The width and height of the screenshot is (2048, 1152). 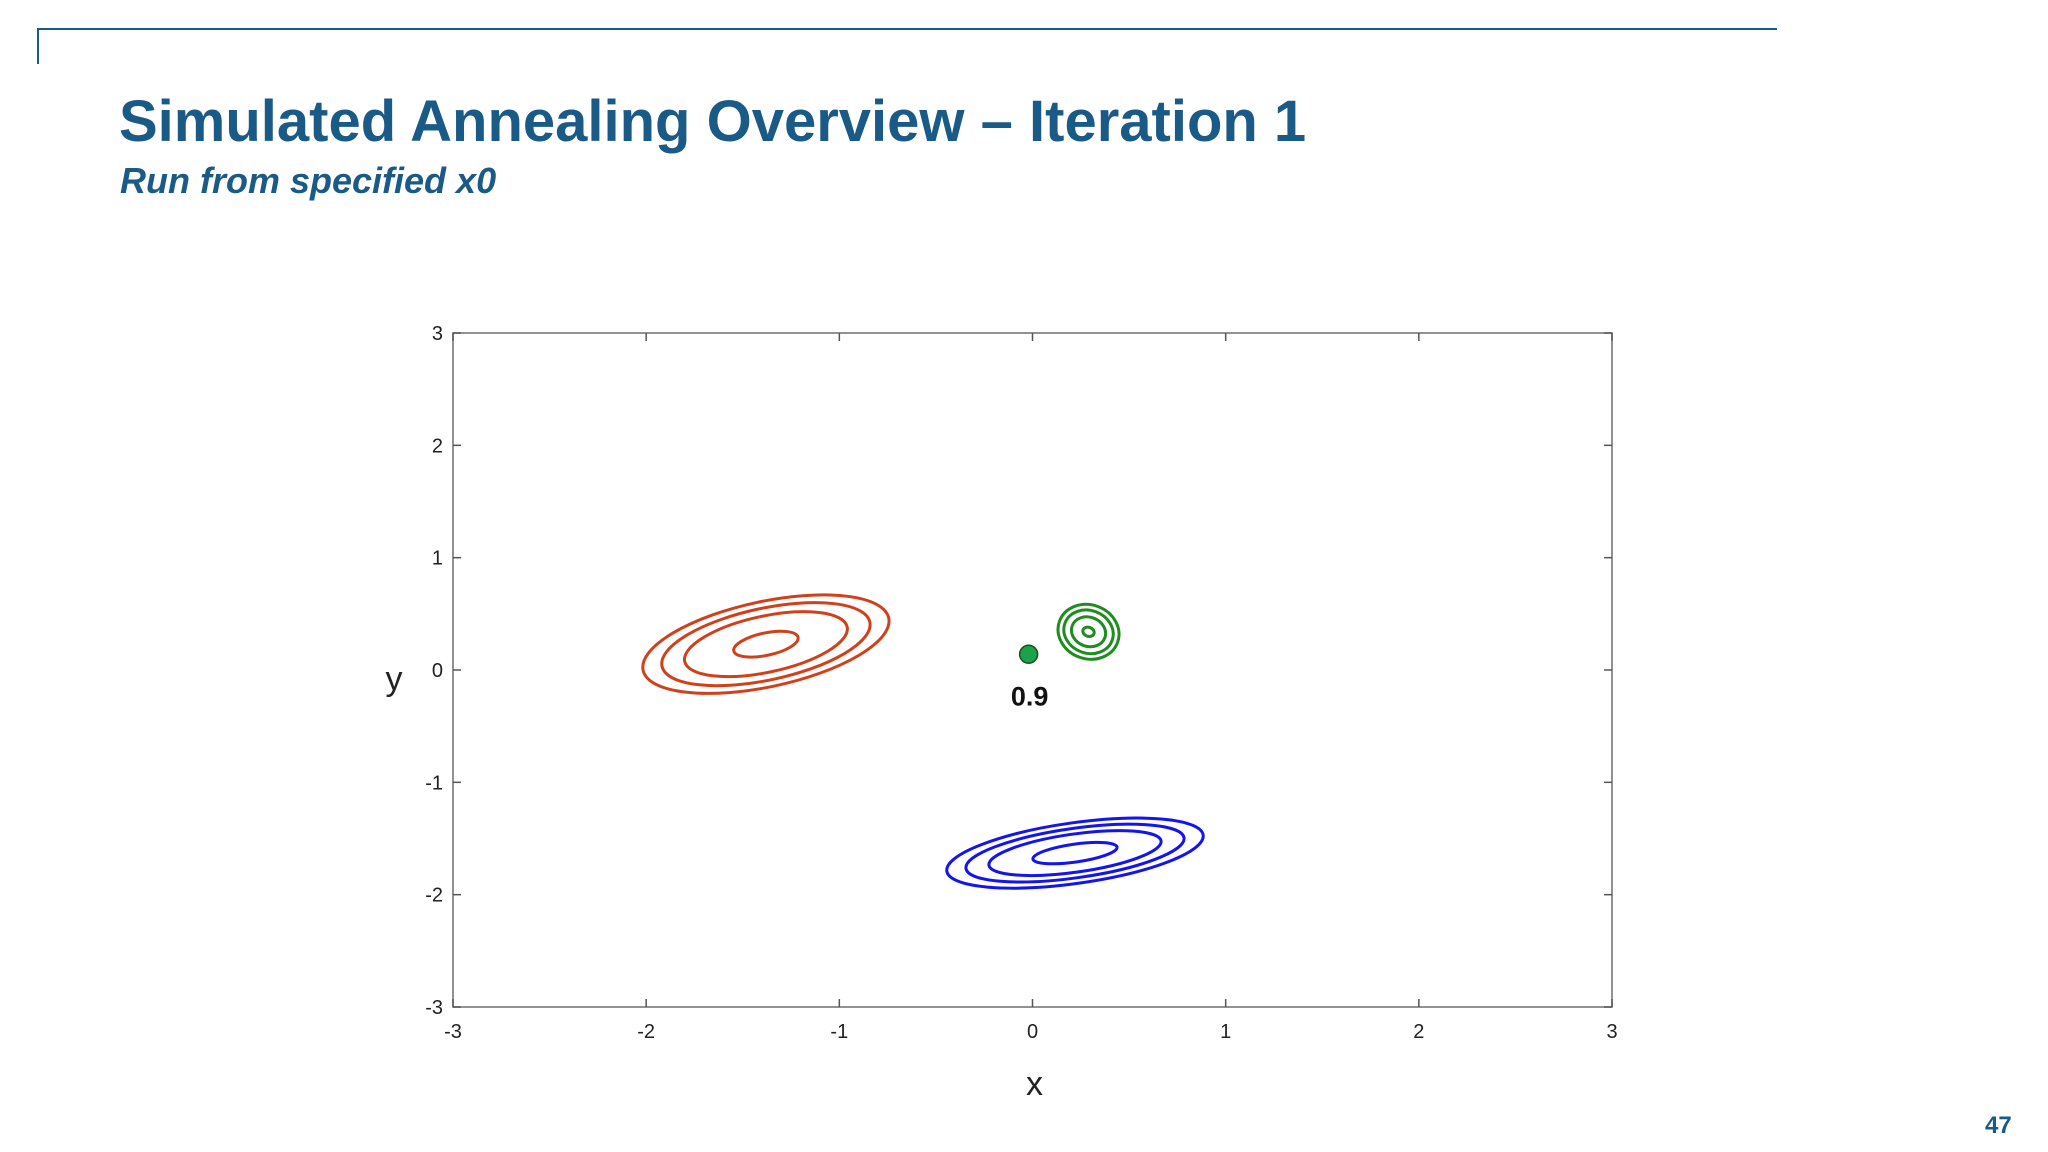 I want to click on x-tick-label: 1, so click(x=1225, y=1032).